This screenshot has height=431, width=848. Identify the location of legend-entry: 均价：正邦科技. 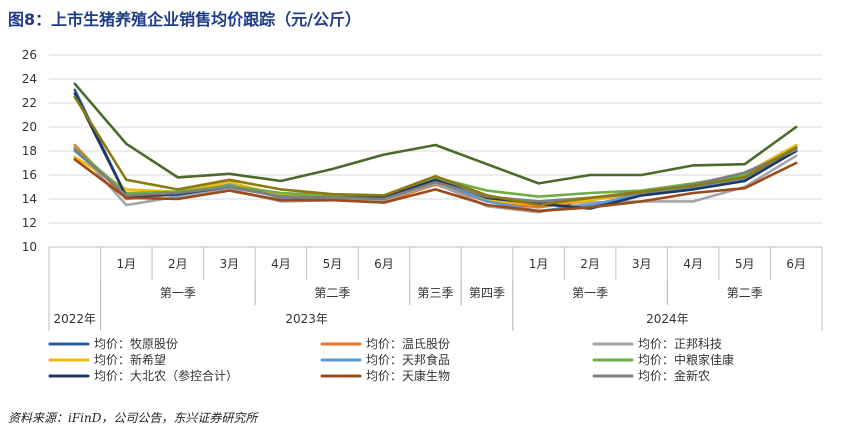
(680, 344).